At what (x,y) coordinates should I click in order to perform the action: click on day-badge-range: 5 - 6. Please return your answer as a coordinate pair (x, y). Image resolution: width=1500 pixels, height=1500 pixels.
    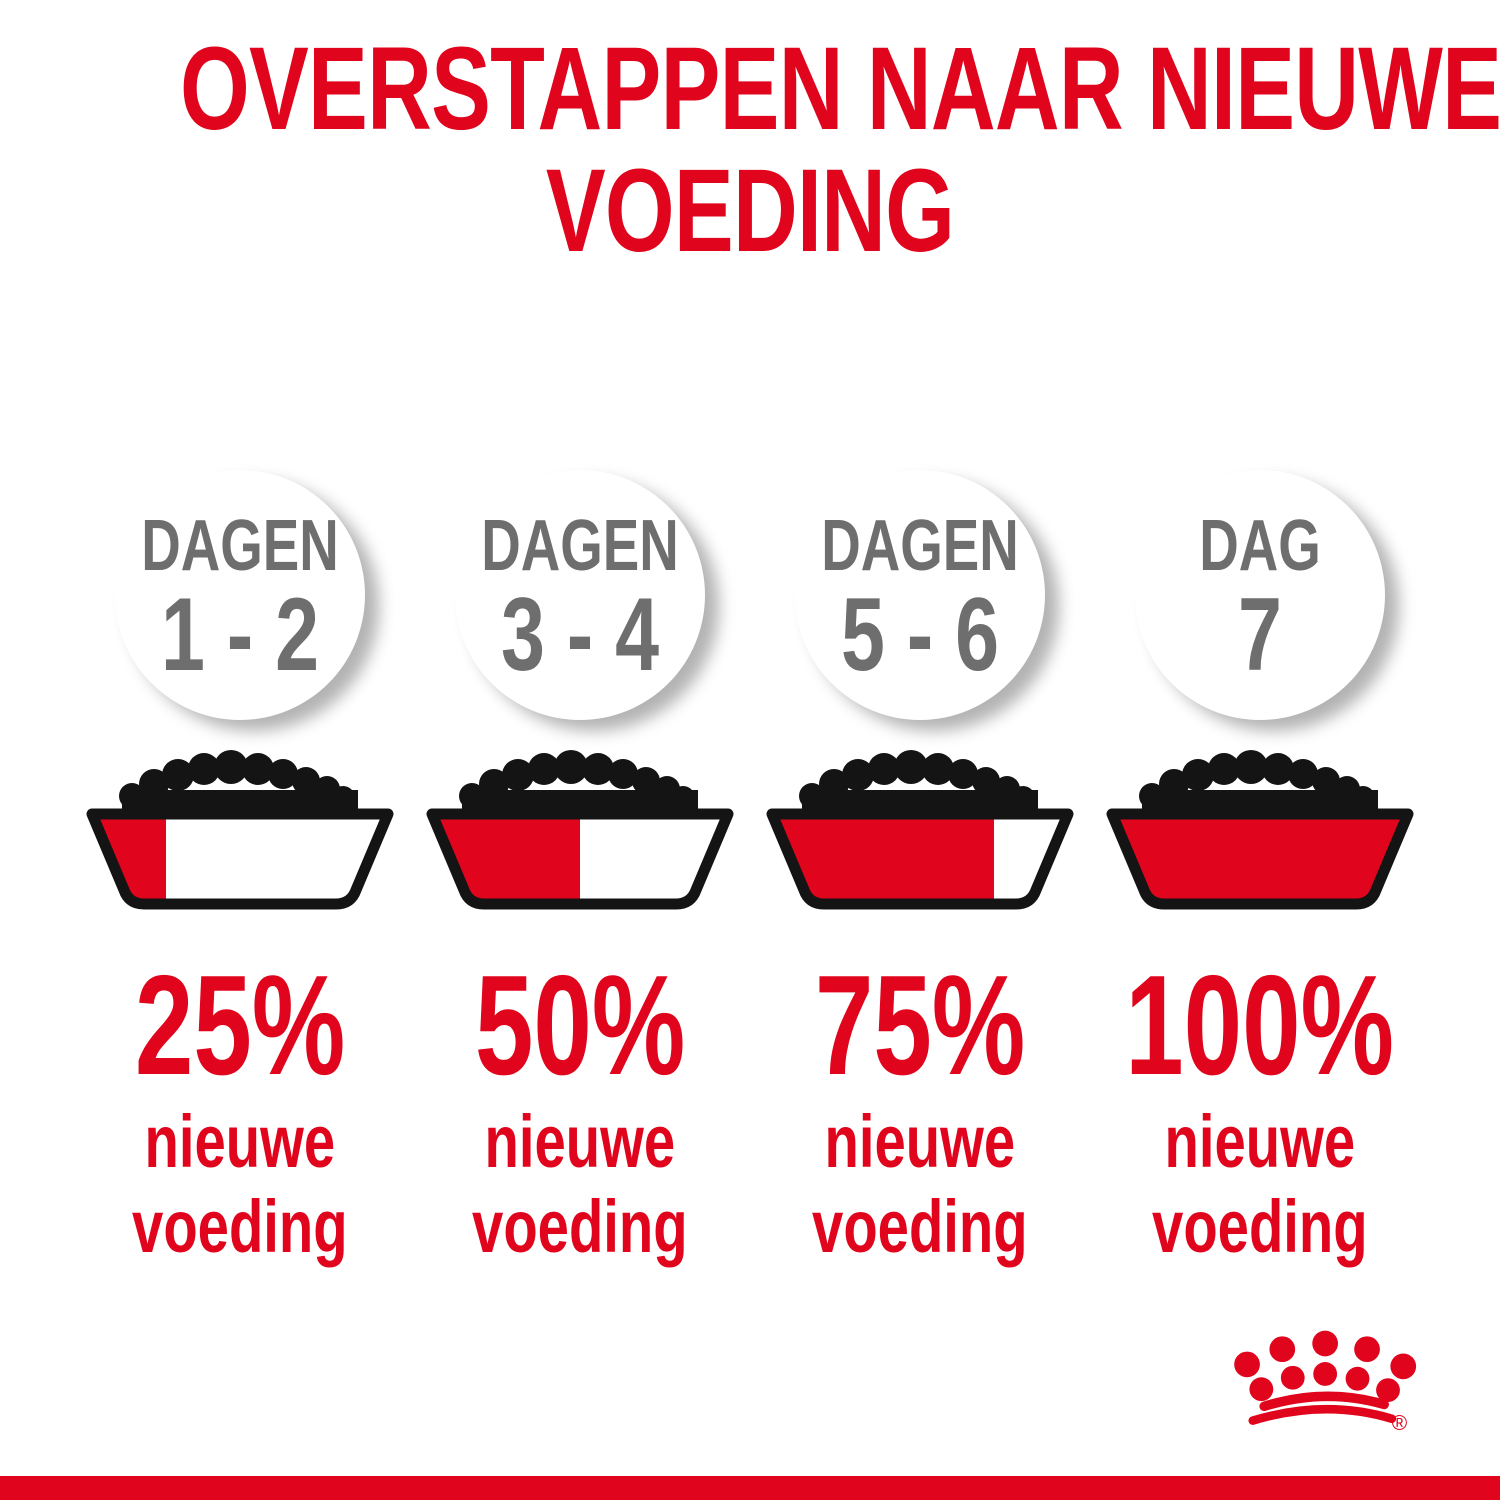
    Looking at the image, I should click on (920, 635).